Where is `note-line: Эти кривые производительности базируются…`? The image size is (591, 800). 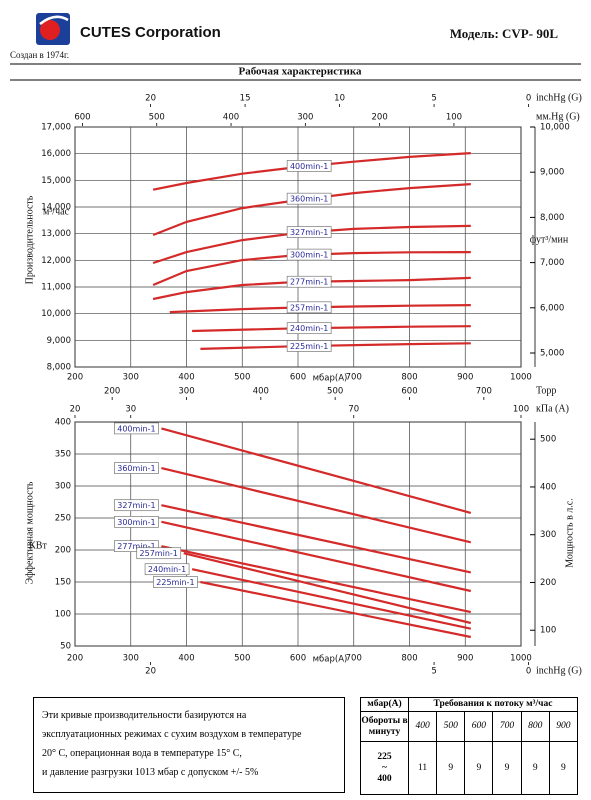
note-line: Эти кривые производительности базируются… is located at coordinates (144, 715).